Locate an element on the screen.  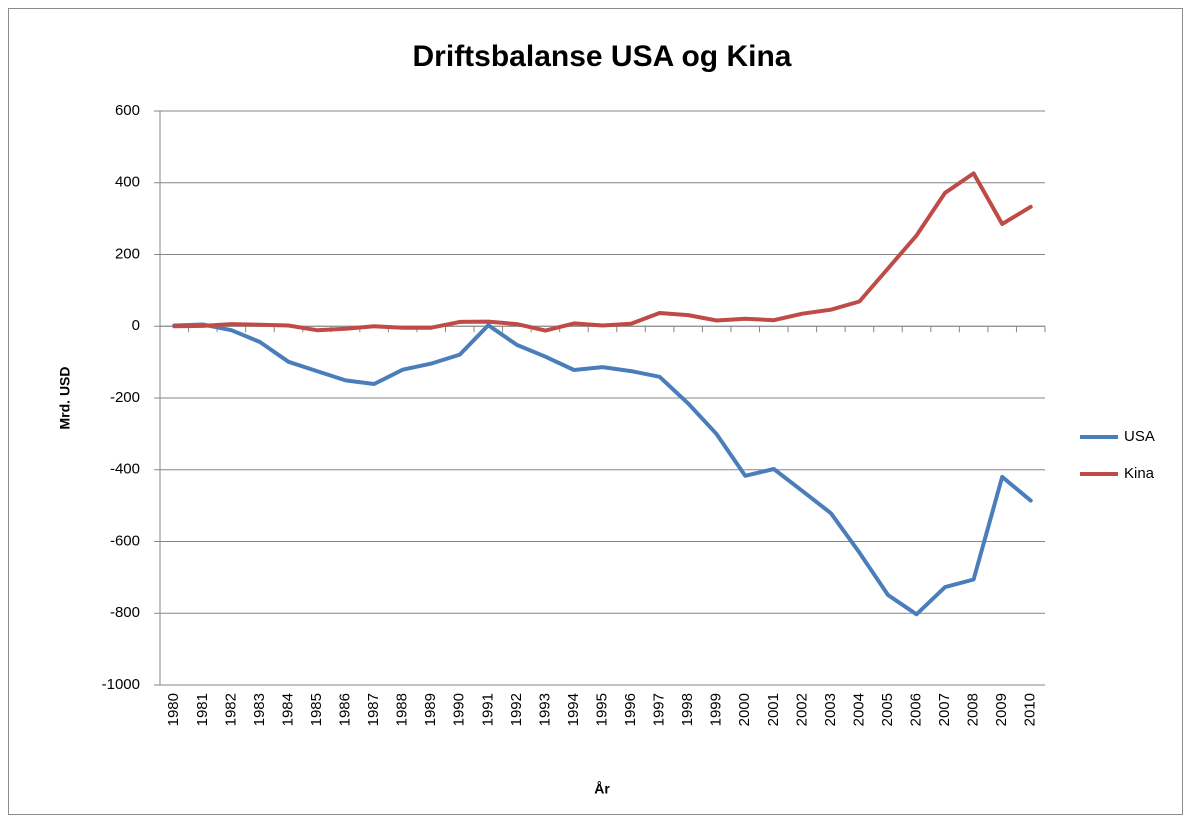
chart-title: Driftsbalanse USA og Kina is located at coordinates (602, 56).